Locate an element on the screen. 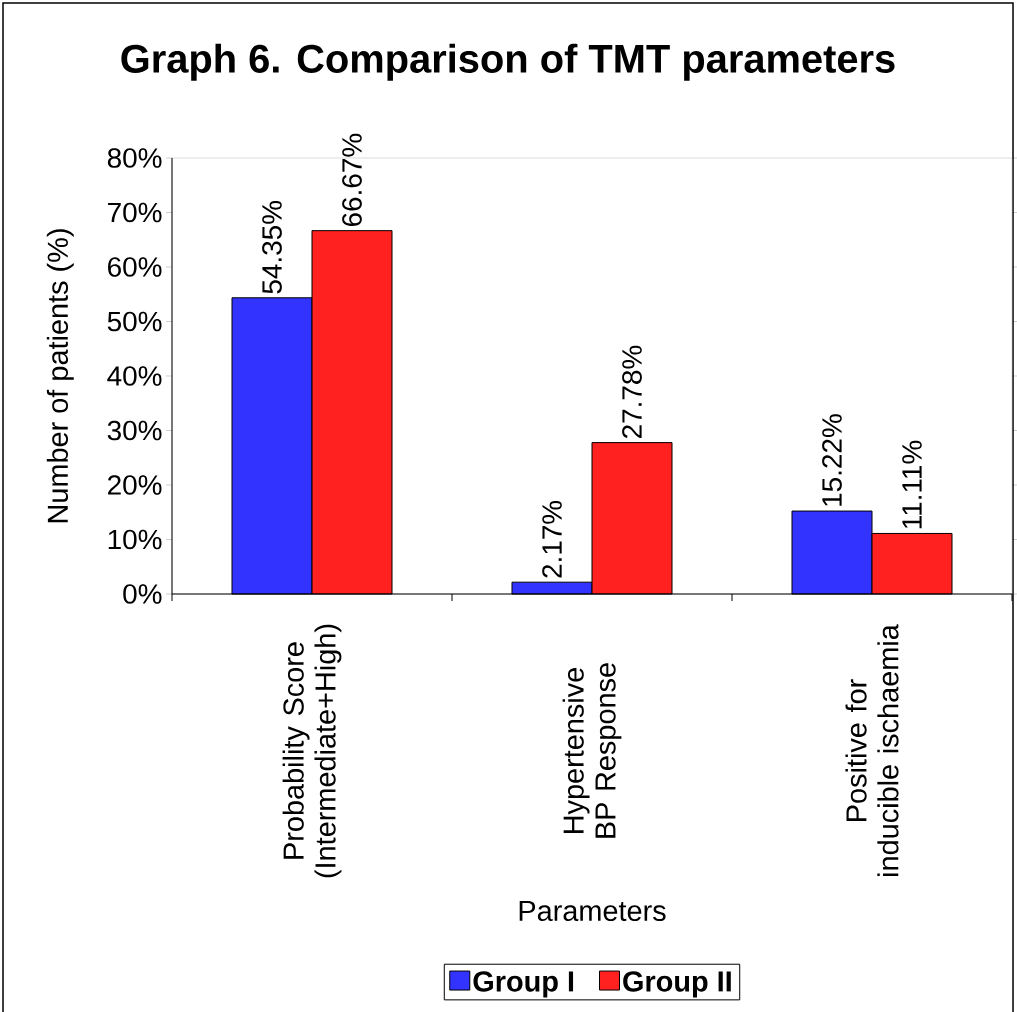 The width and height of the screenshot is (1017, 1012). y-tick-label: 50% is located at coordinates (134, 321).